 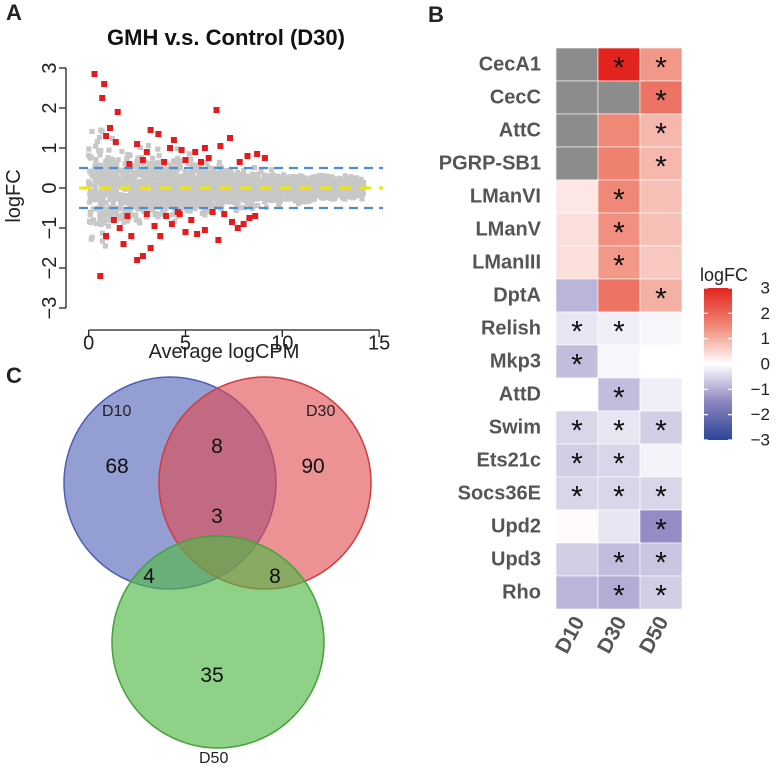 What do you see at coordinates (516, 560) in the screenshot?
I see `heatmap-row-label: Upd3` at bounding box center [516, 560].